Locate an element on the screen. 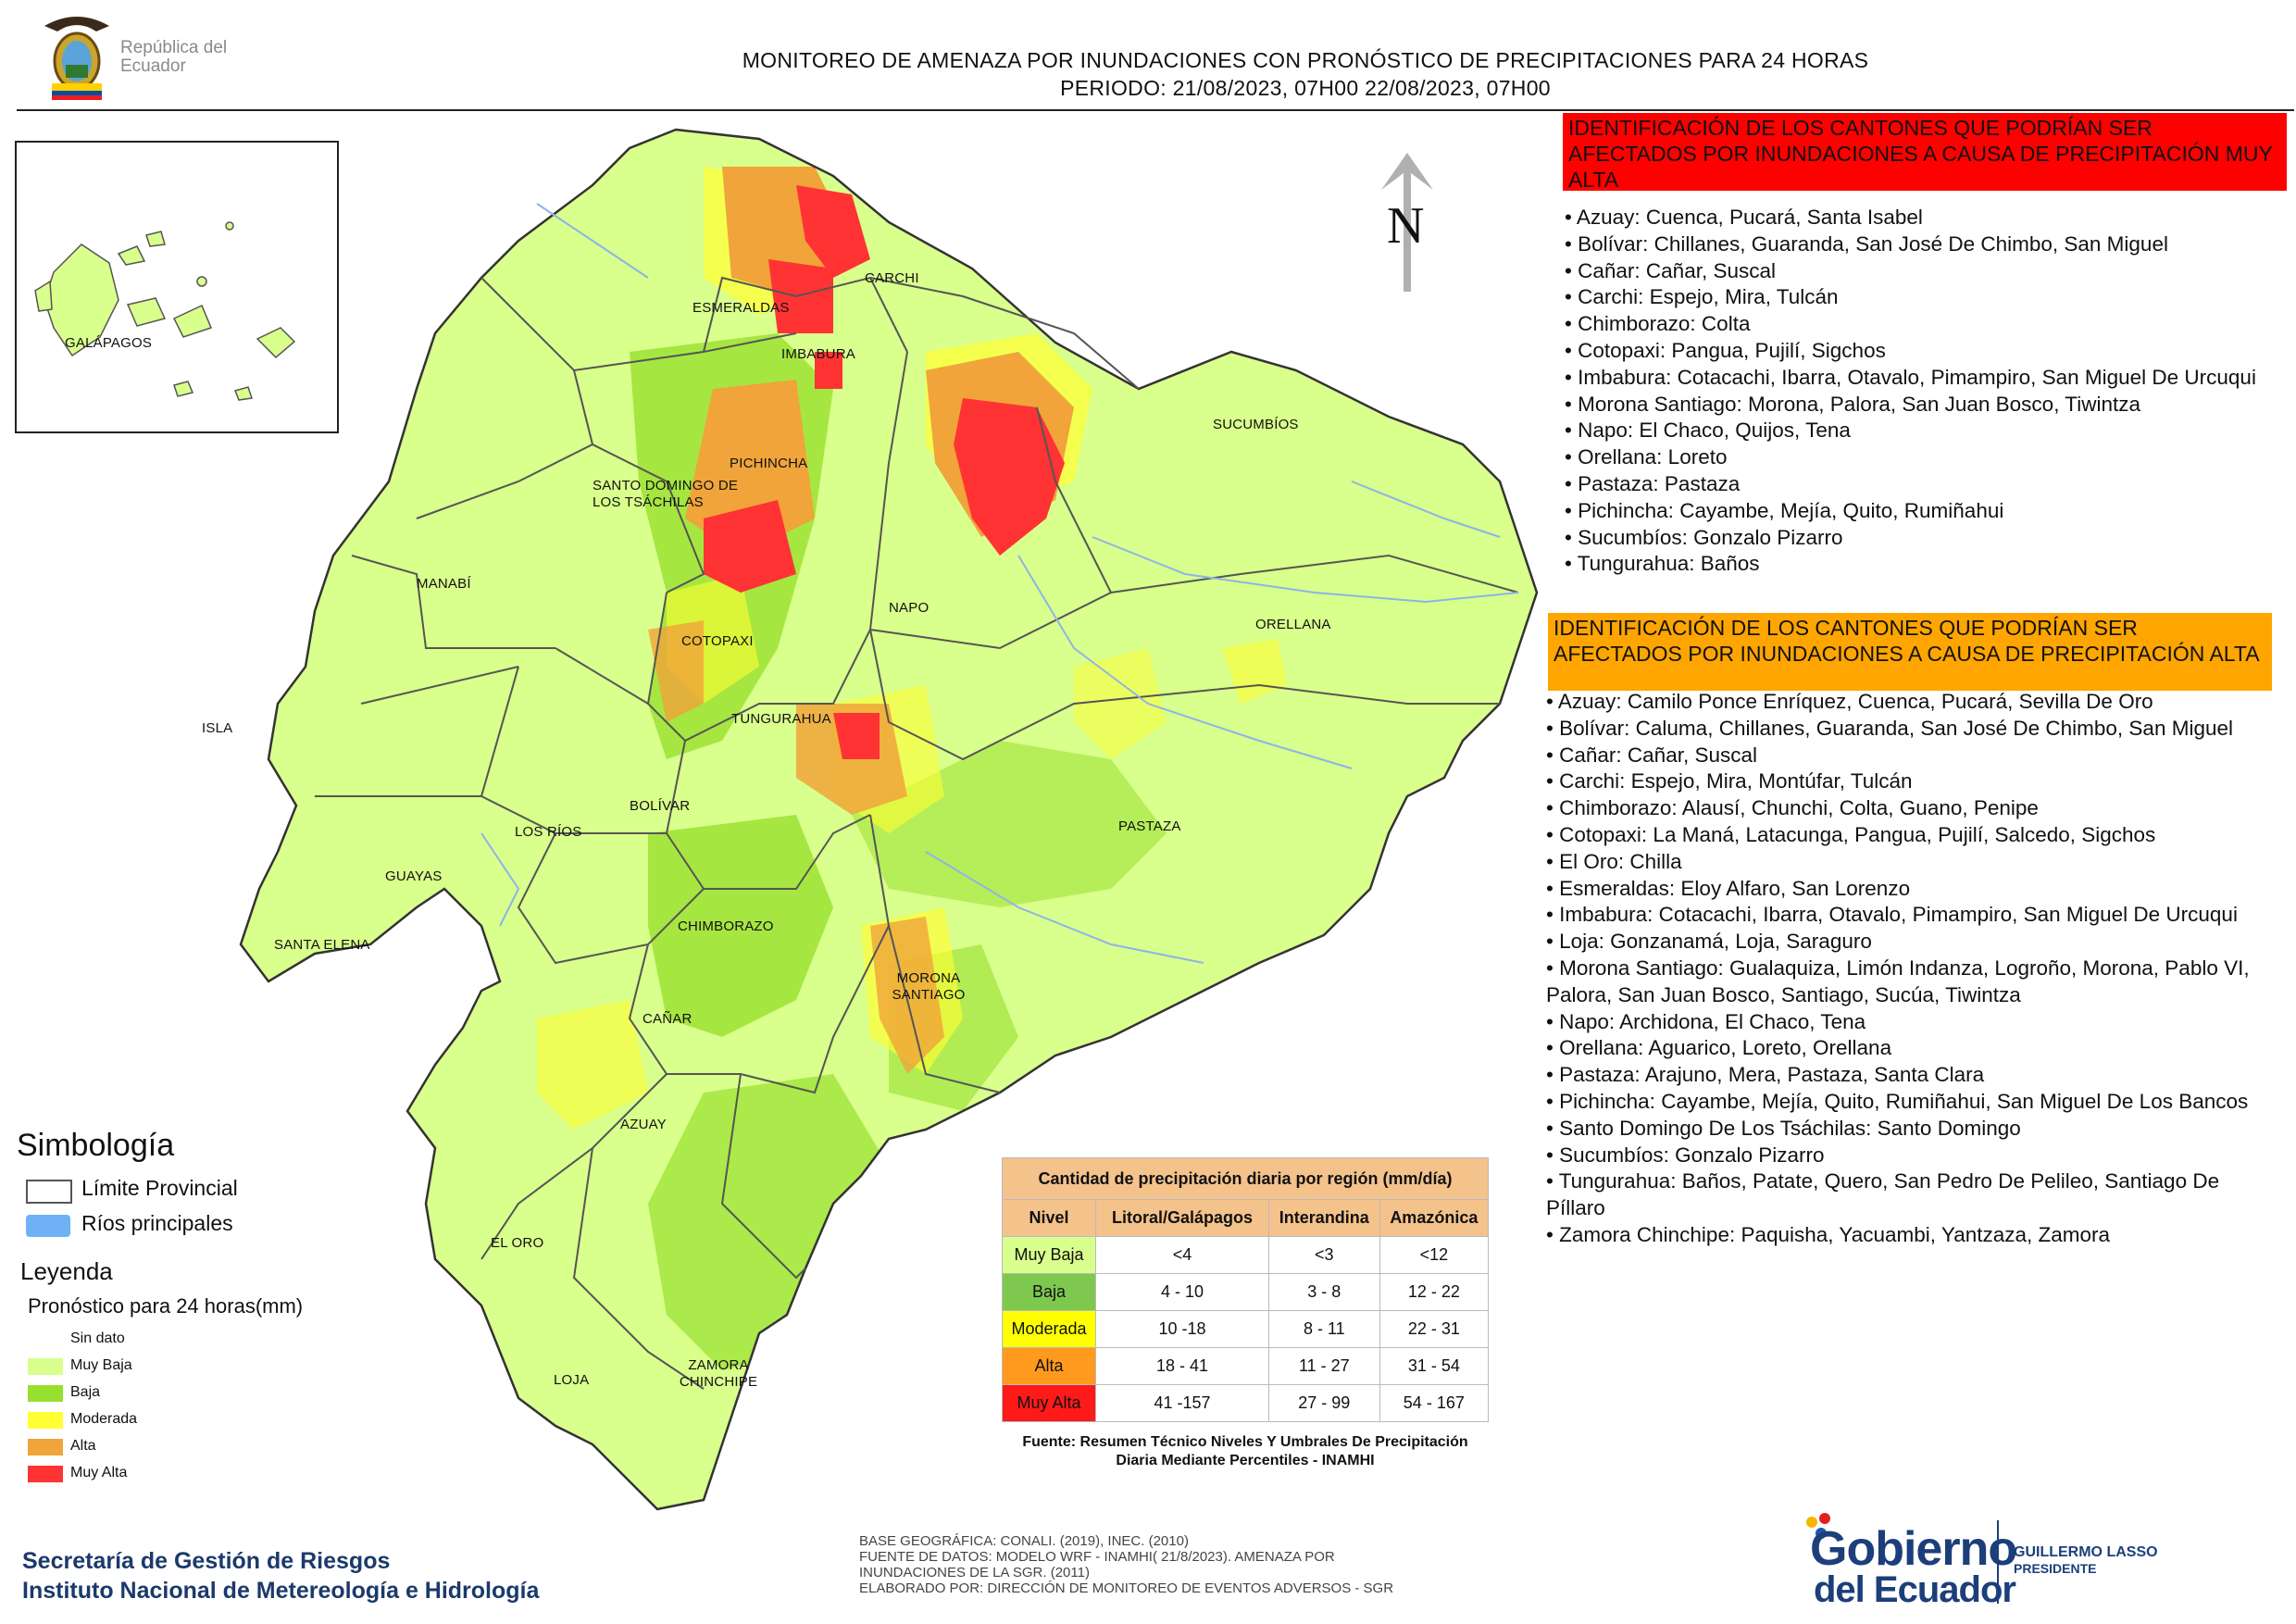 The height and width of the screenshot is (1624, 2296). galapagos-inset is located at coordinates (177, 287).